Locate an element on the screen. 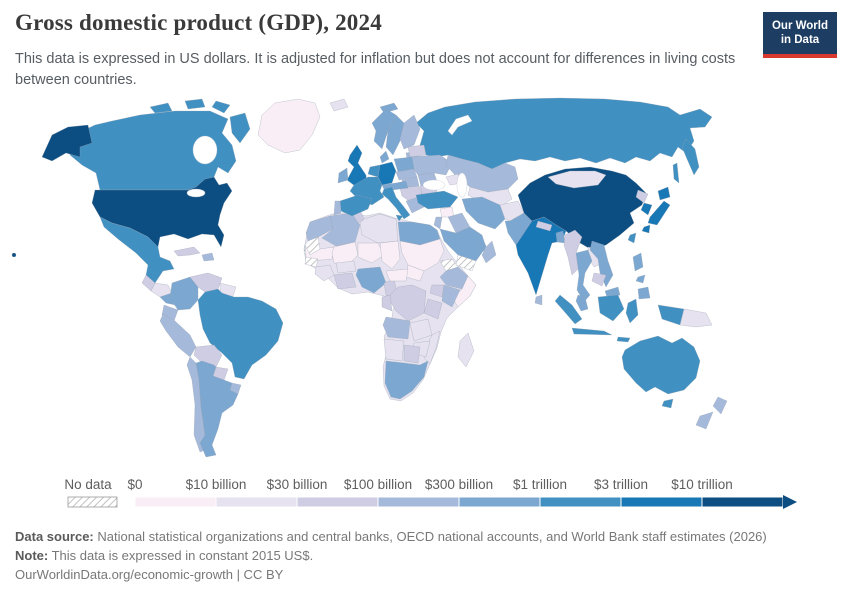 The width and height of the screenshot is (850, 600). country-turkey is located at coordinates (437, 200).